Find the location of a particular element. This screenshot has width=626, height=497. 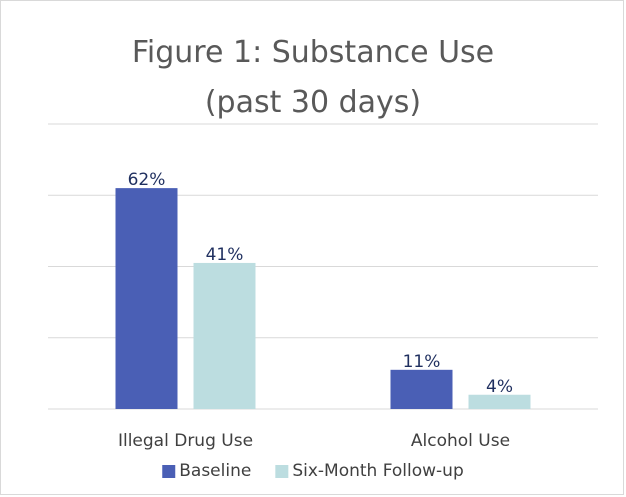

legend-label: Baseline is located at coordinates (215, 471).